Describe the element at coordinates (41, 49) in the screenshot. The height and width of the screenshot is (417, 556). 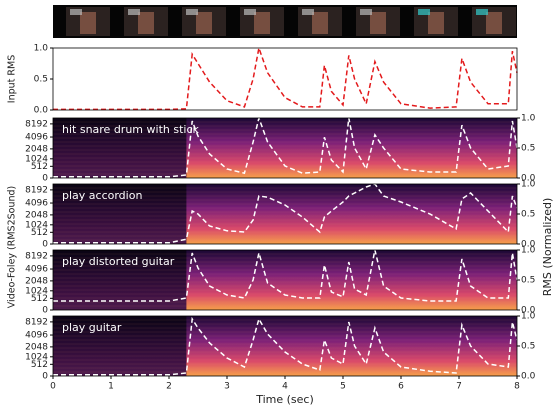
I see `y-tick-label: 1.0` at that location.